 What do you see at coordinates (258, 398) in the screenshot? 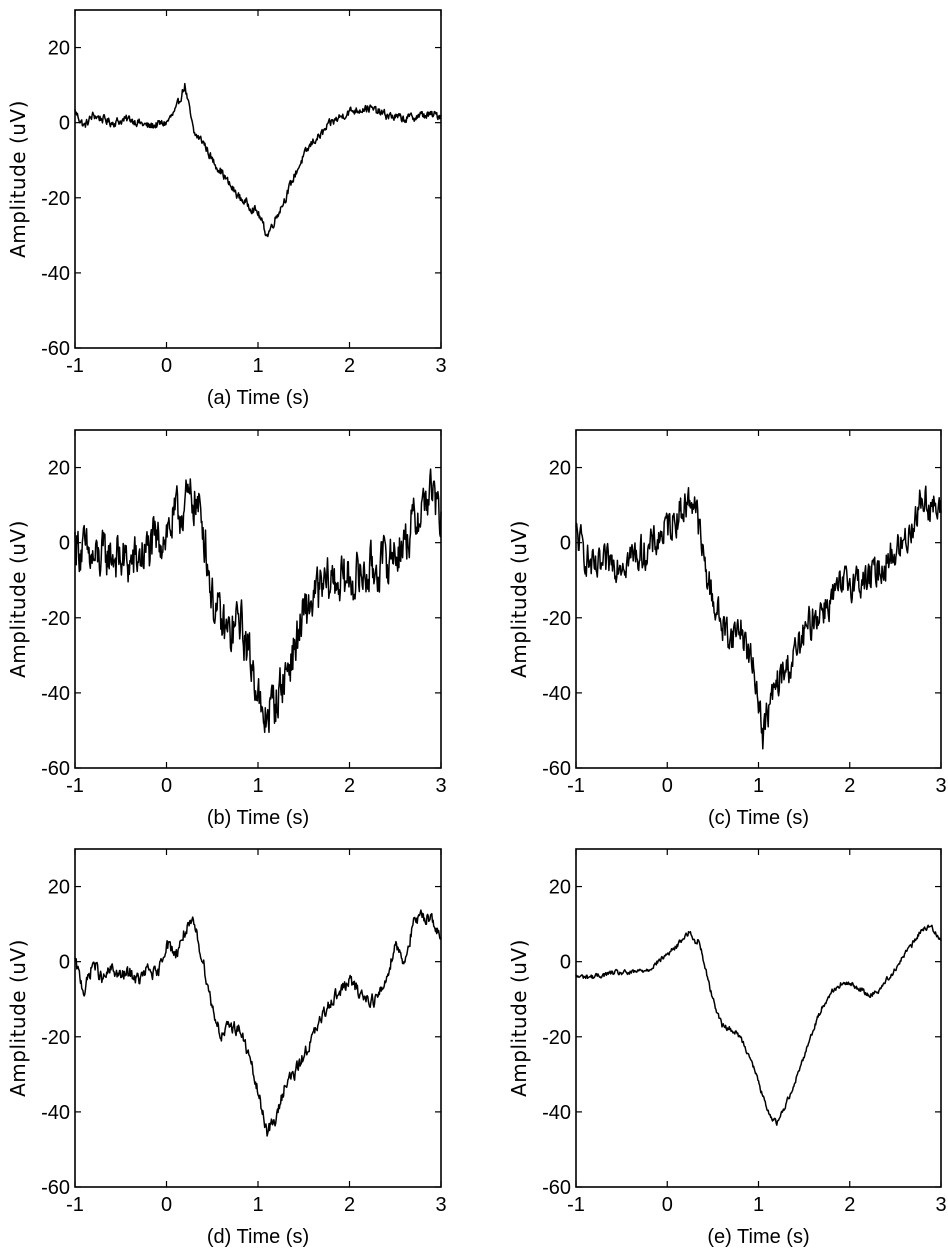
I see `x-axis-label: (a) Time (s)` at bounding box center [258, 398].